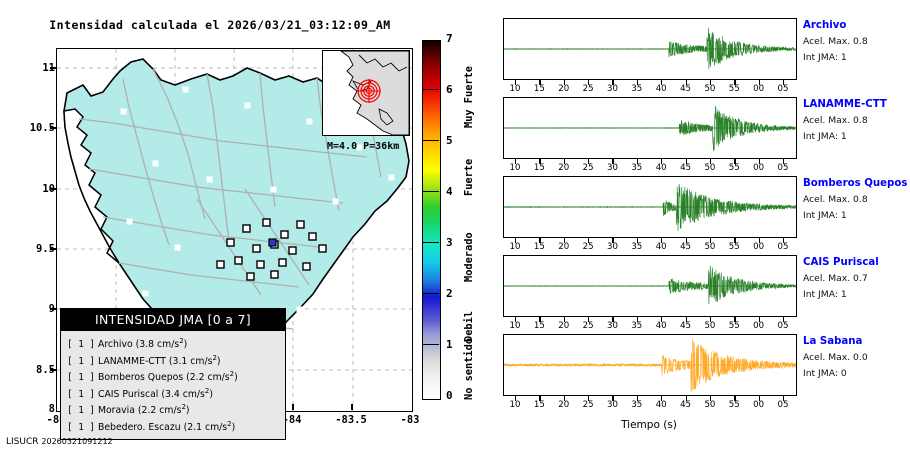 The height and width of the screenshot is (460, 910). I want to click on station-name: La Sabana, so click(833, 341).